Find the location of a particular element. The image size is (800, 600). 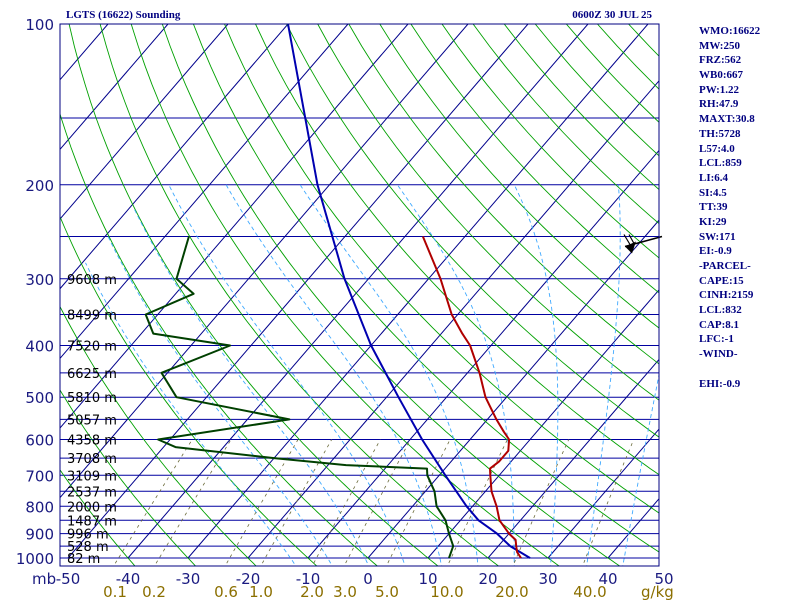

height-label: 9608 m is located at coordinates (92, 280).